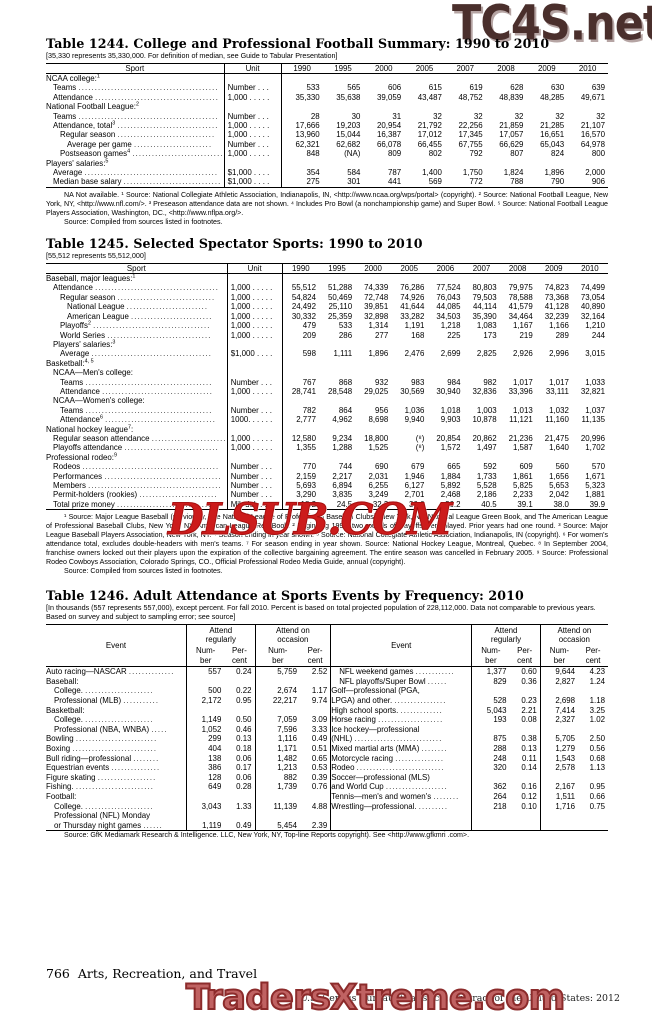  Describe the element at coordinates (354, 182) in the screenshot. I see `data-cell: 301` at that location.